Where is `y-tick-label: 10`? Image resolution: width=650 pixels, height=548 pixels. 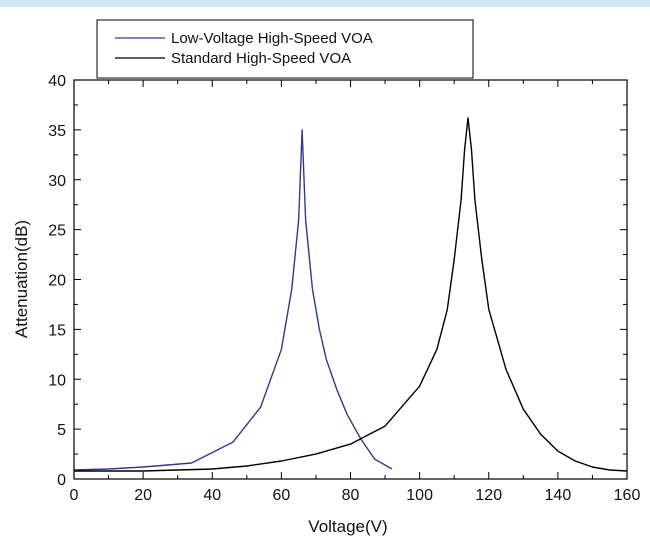
y-tick-label: 10 is located at coordinates (57, 380).